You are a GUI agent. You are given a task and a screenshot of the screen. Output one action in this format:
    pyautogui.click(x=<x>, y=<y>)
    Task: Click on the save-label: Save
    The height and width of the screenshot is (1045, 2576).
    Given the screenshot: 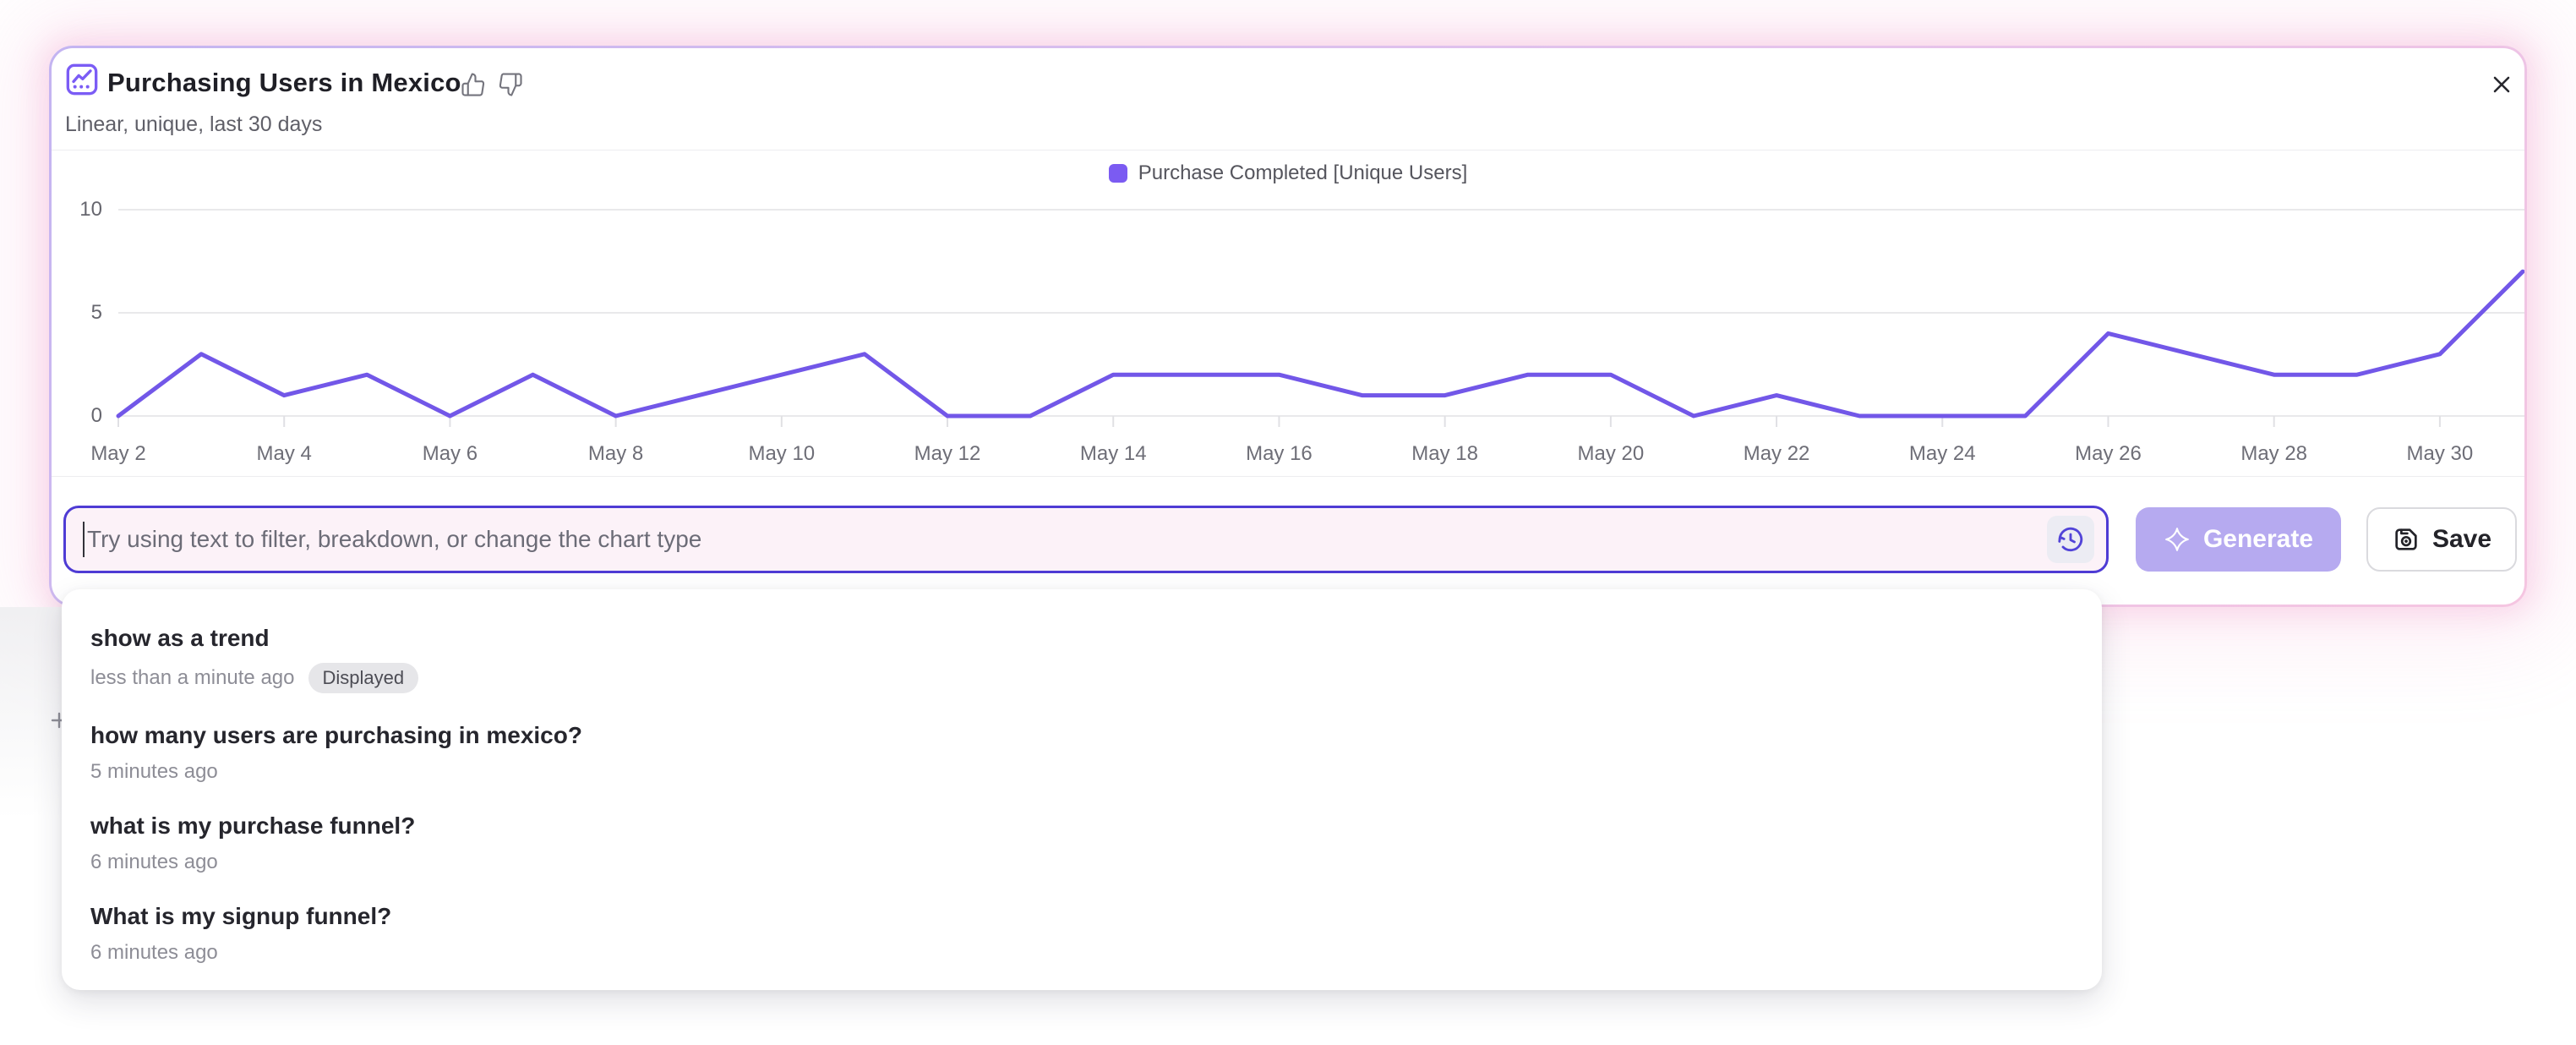 What is the action you would take?
    pyautogui.click(x=2461, y=539)
    